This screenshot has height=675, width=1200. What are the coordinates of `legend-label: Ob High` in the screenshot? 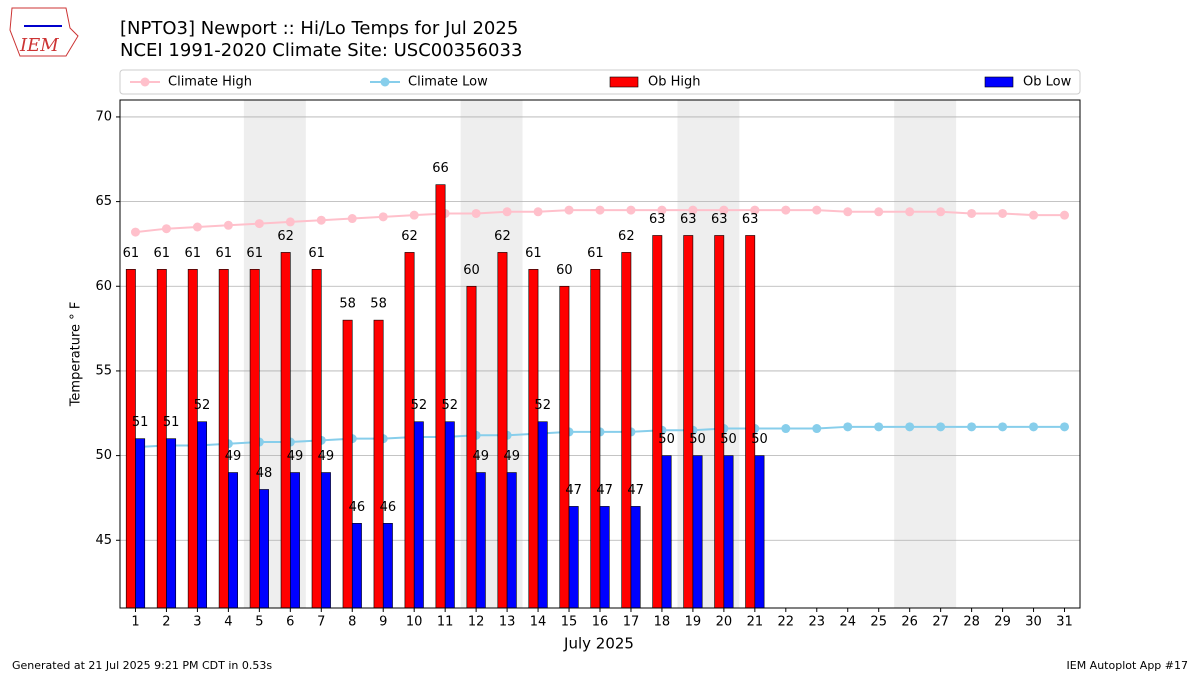 It's located at (674, 82).